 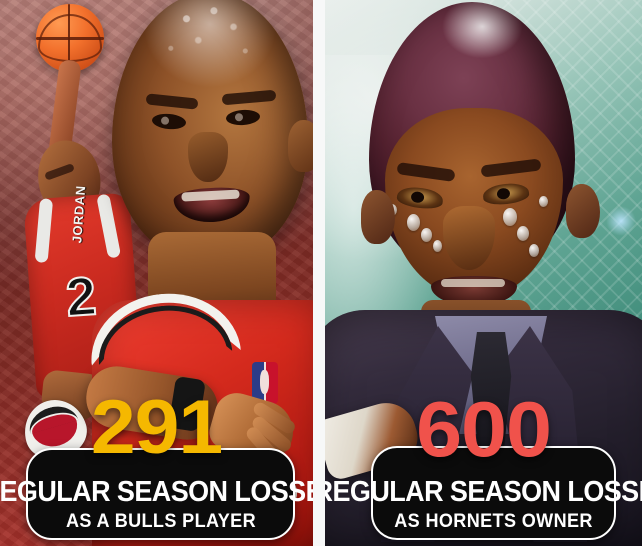 I want to click on right-label-box: REGULAR SEASON LOSSES AS HORNETS OWNER, so click(x=483, y=493).